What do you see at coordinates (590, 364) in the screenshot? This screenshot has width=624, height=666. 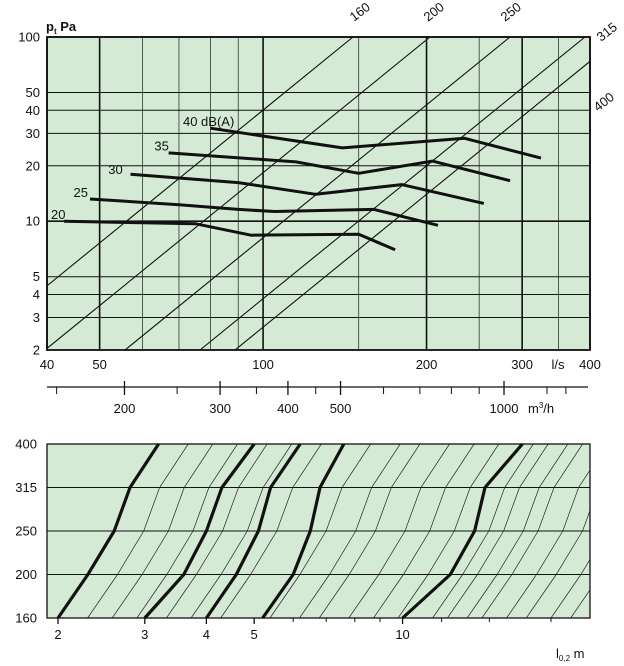 I see `x-tick-label: 400` at bounding box center [590, 364].